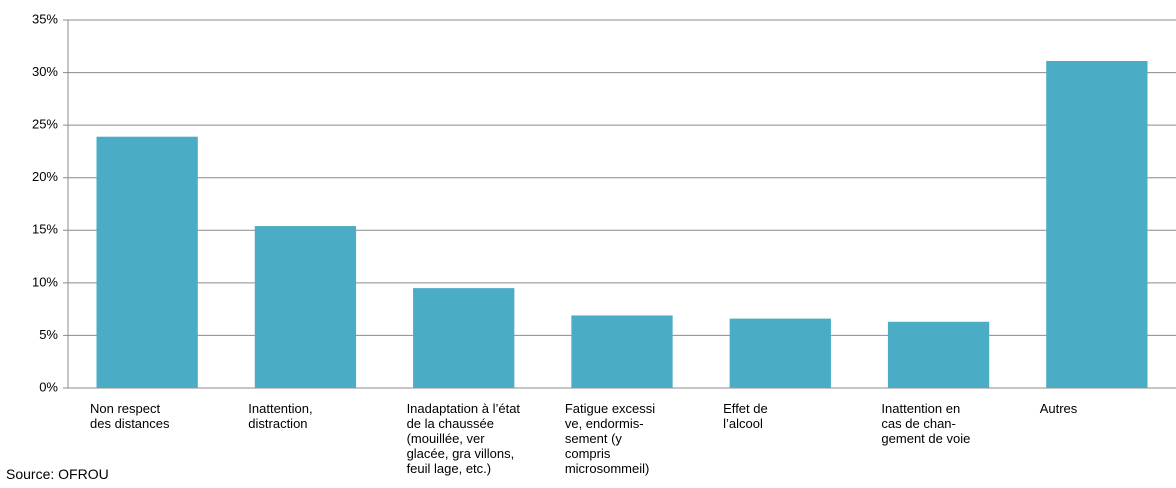  What do you see at coordinates (45, 229) in the screenshot?
I see `y-tick-label: 15%` at bounding box center [45, 229].